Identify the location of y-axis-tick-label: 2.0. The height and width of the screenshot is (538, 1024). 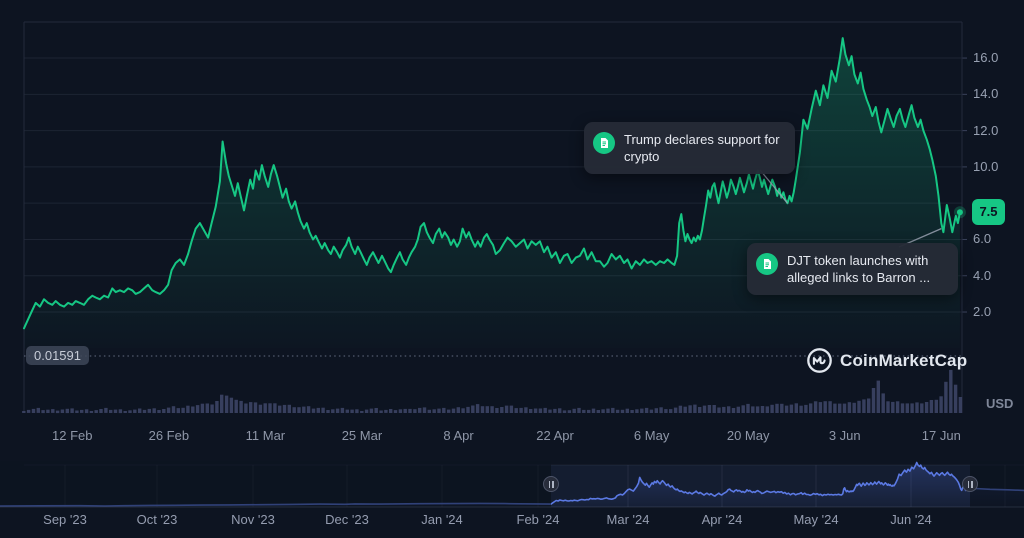
(982, 312).